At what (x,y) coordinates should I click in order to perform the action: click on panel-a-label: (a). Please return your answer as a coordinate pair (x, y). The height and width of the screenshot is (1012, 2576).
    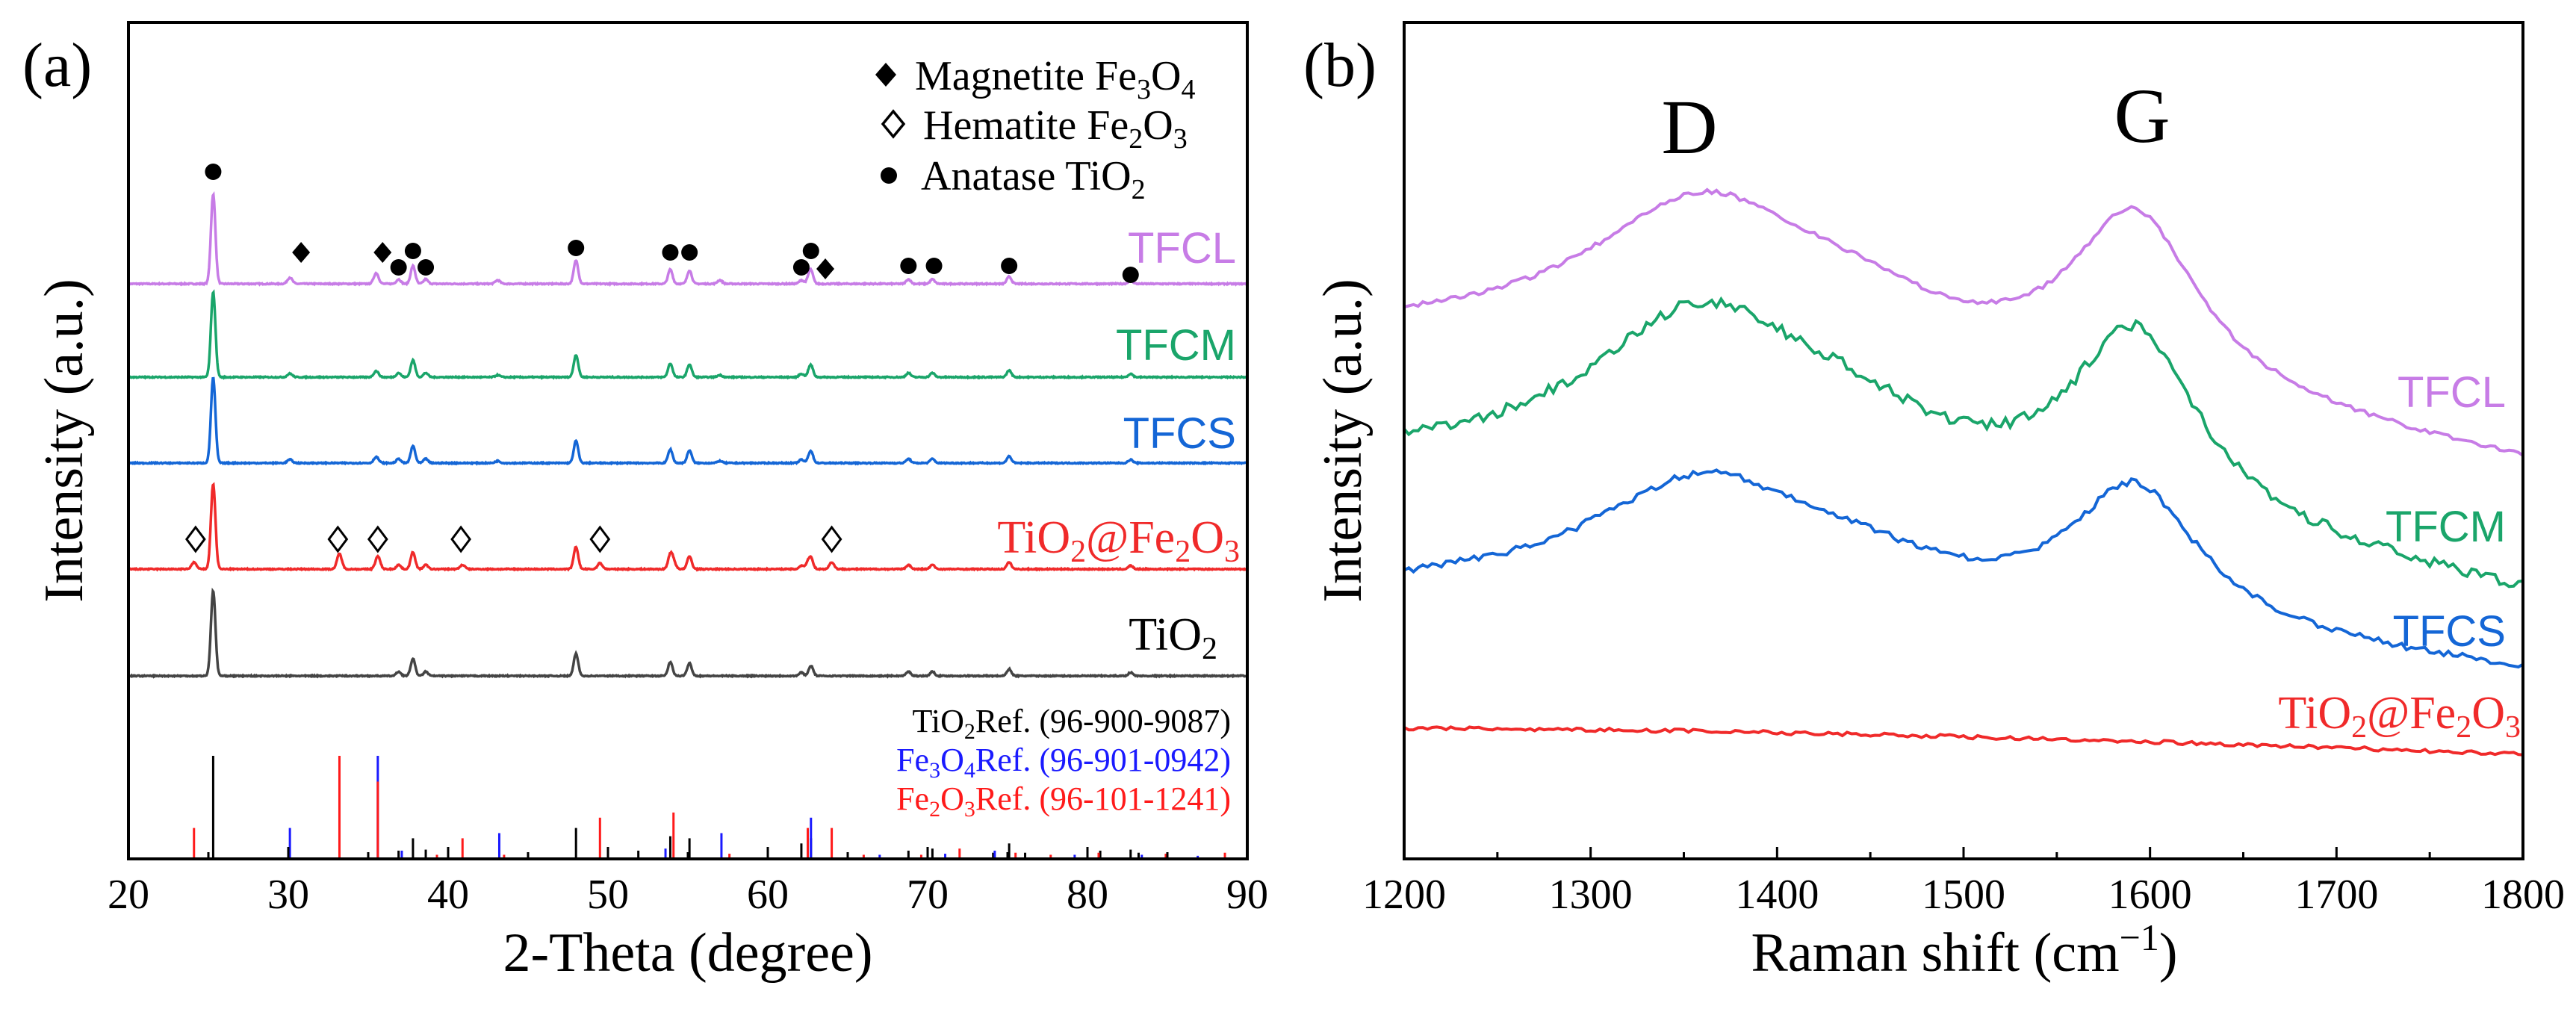
    Looking at the image, I should click on (57, 65).